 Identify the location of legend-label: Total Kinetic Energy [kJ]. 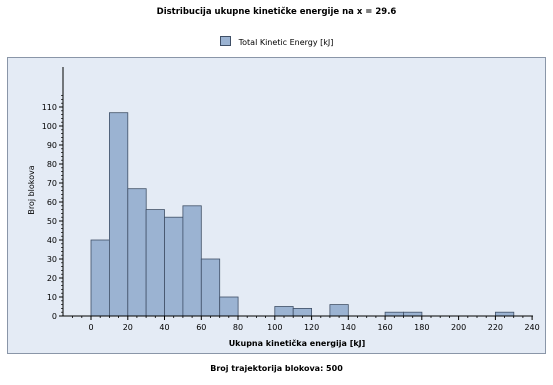
(286, 42).